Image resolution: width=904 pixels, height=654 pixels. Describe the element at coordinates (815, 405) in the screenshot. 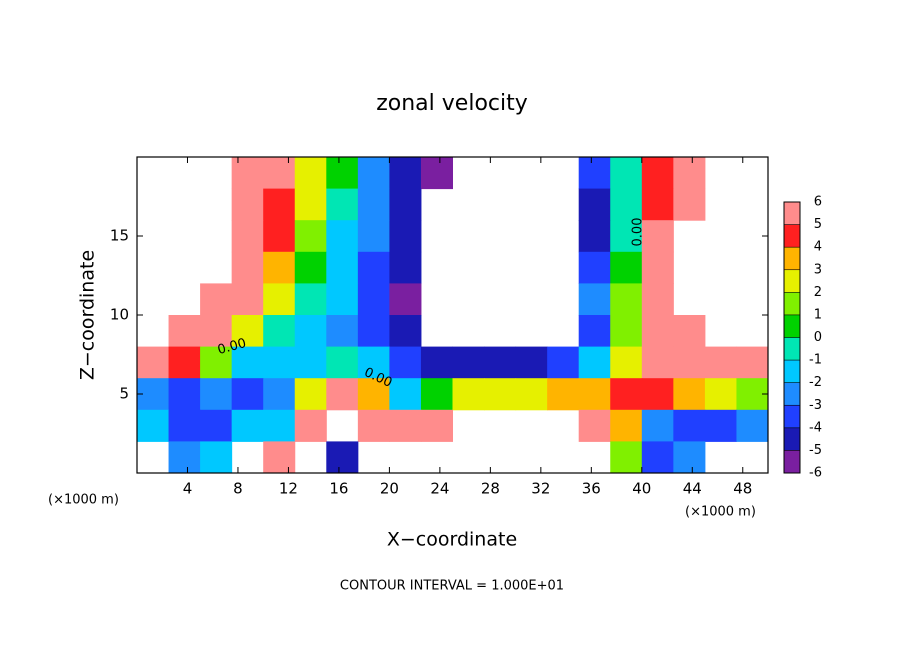

I see `colorbar-tick-label: -3` at that location.